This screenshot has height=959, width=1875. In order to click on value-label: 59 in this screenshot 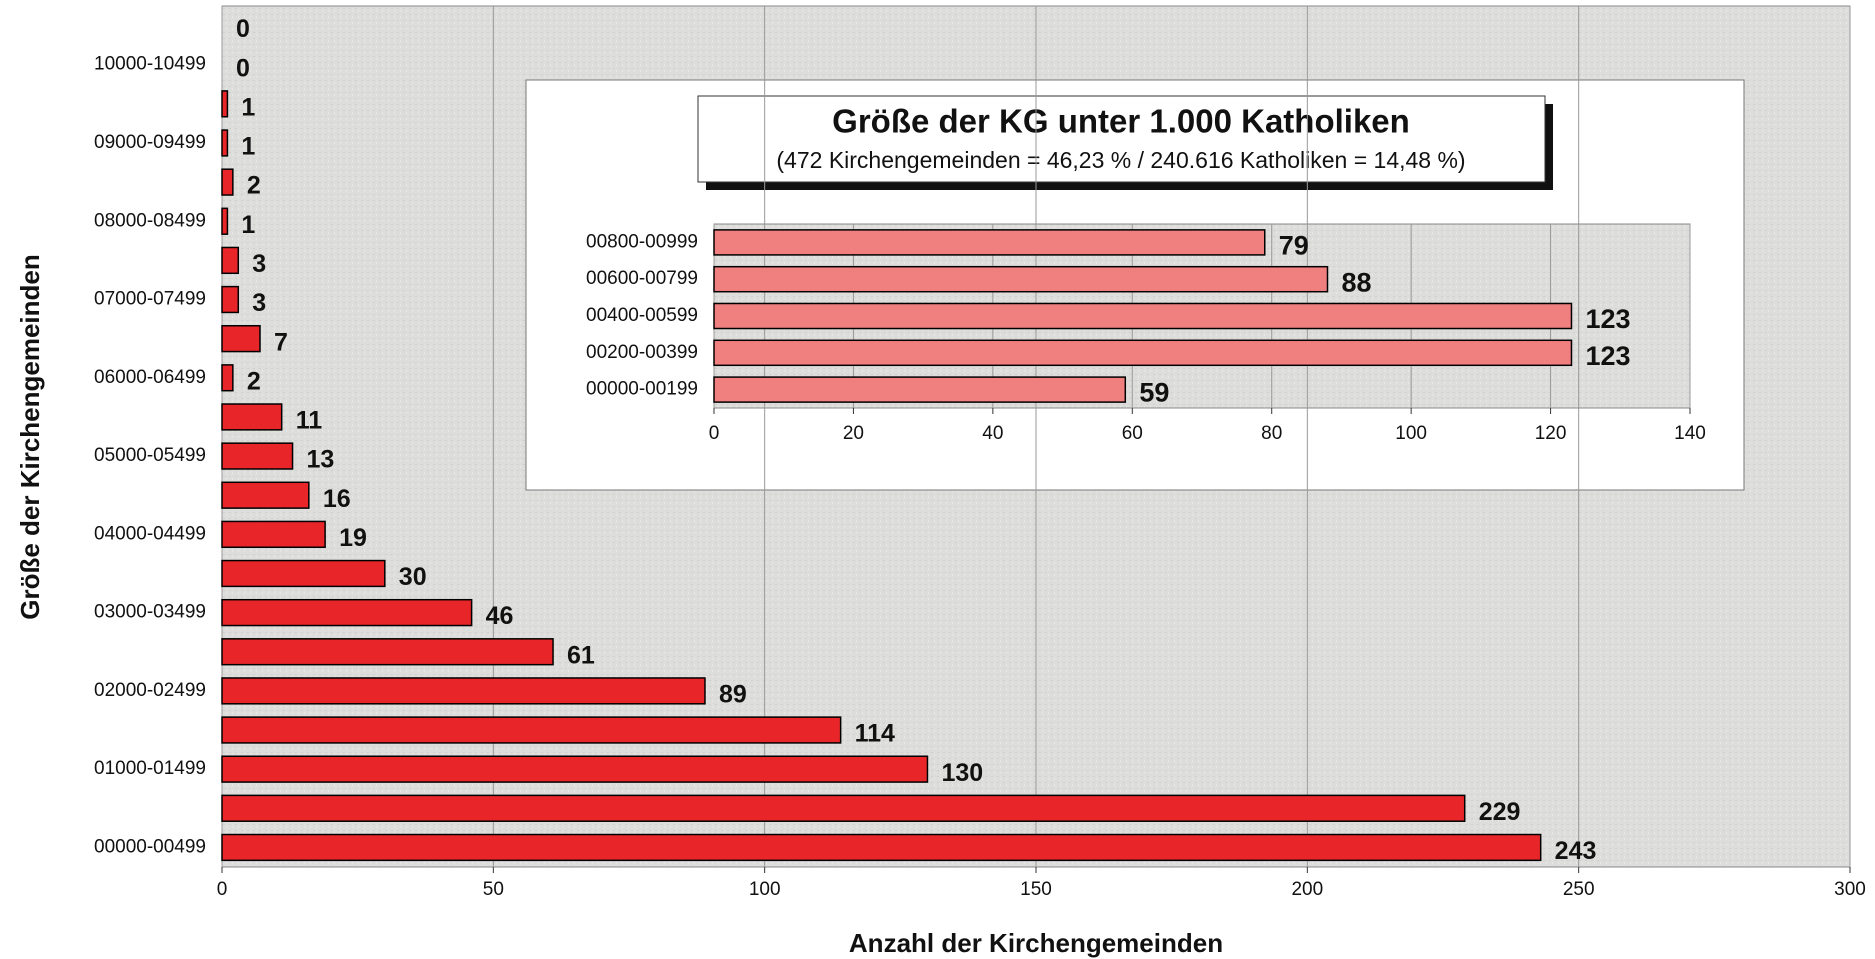, I will do `click(1154, 393)`.